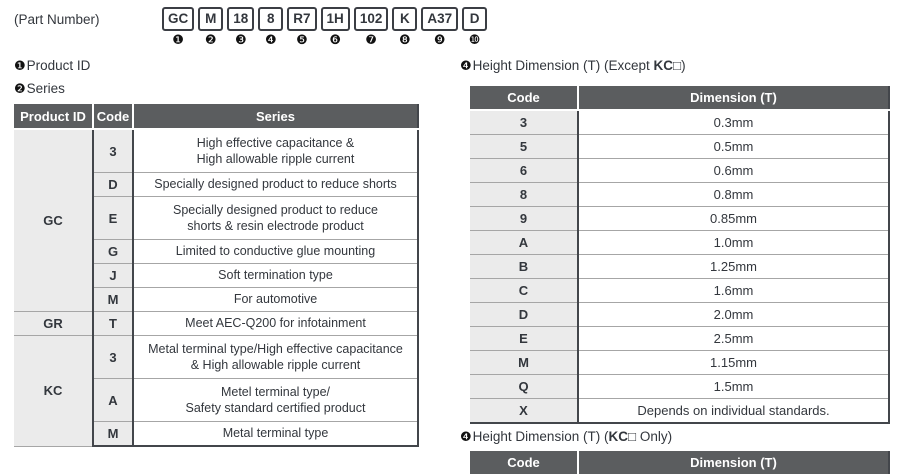  What do you see at coordinates (733, 242) in the screenshot?
I see `dimension-cell: 1.0mm` at bounding box center [733, 242].